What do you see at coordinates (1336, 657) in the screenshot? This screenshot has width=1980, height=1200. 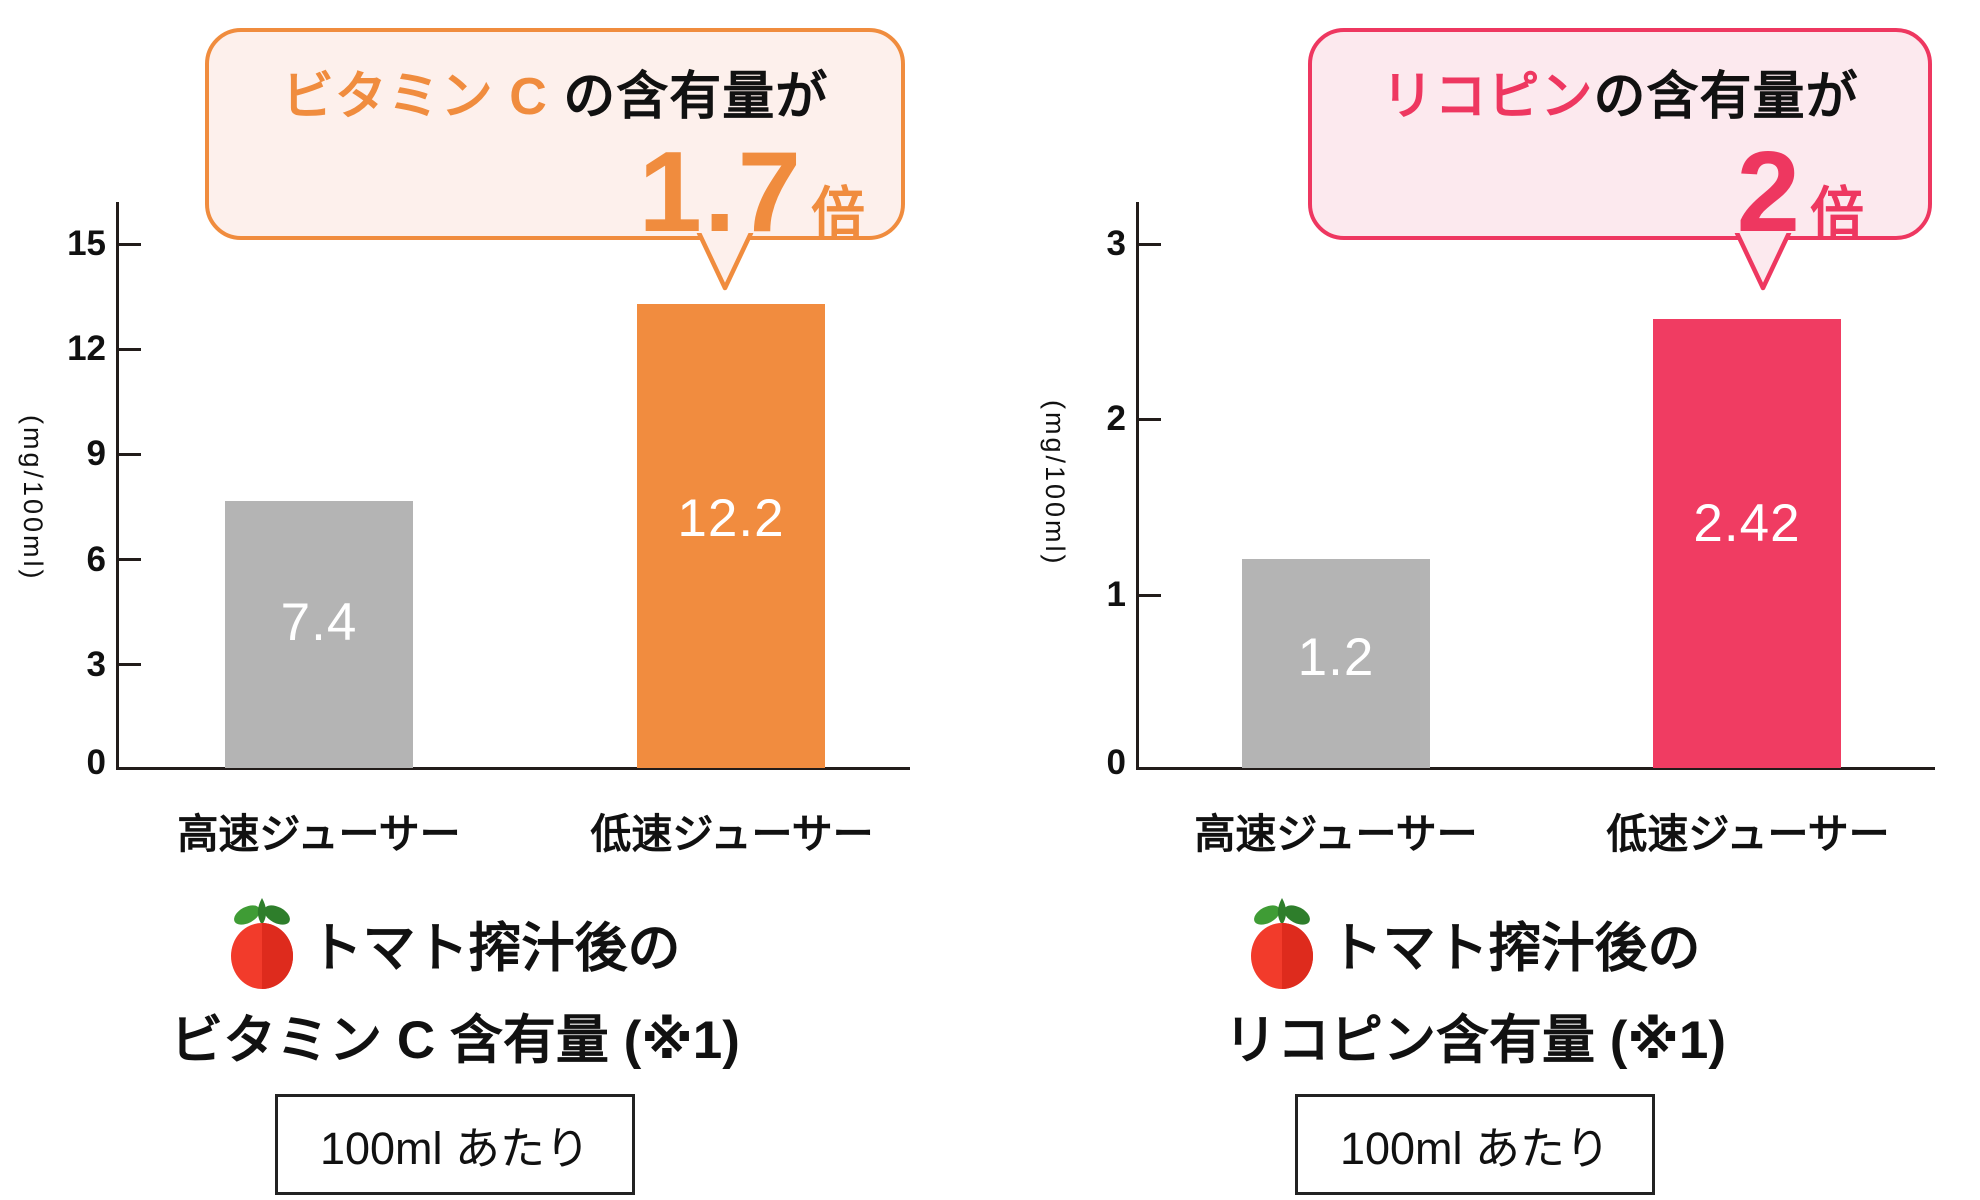 I see `bar-value-label: 1.2` at bounding box center [1336, 657].